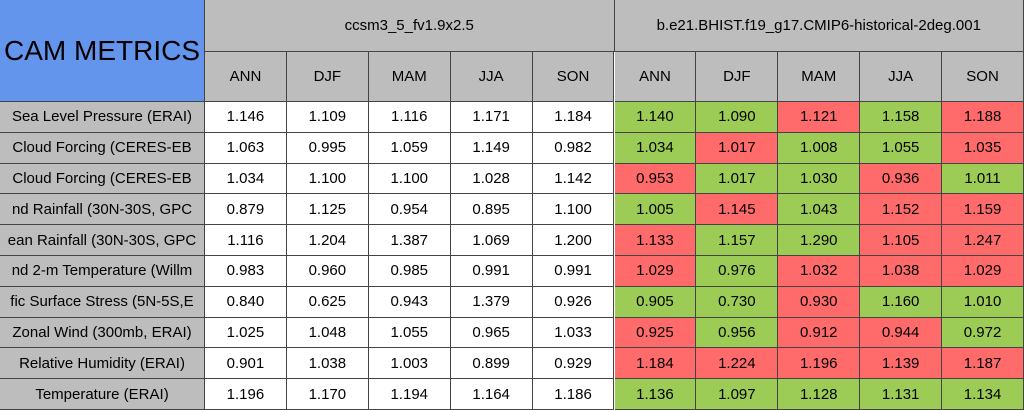 This screenshot has width=1024, height=410. Describe the element at coordinates (983, 77) in the screenshot. I see `column-header: SON` at that location.